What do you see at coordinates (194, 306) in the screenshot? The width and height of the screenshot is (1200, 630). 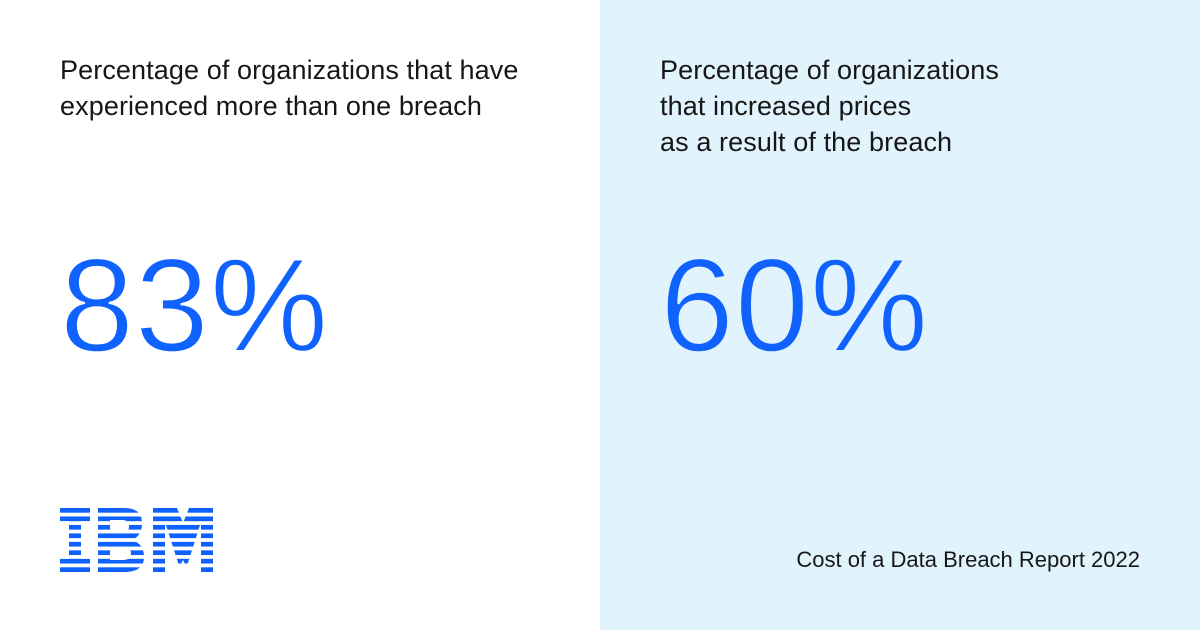 I see `left-stat-value: 83%` at bounding box center [194, 306].